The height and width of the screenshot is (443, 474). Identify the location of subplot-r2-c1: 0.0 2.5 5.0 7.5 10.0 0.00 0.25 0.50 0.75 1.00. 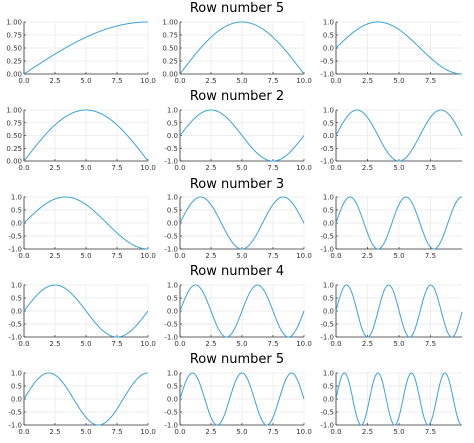
(80, 140).